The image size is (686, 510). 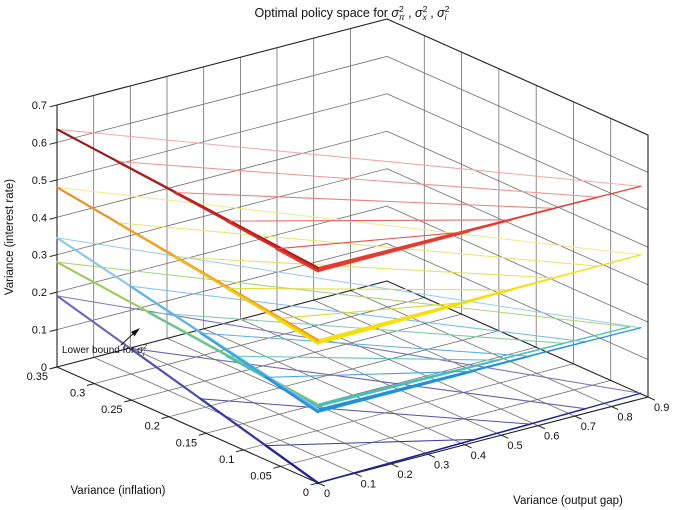 I want to click on y-tick-label: 0.2, so click(x=404, y=475).